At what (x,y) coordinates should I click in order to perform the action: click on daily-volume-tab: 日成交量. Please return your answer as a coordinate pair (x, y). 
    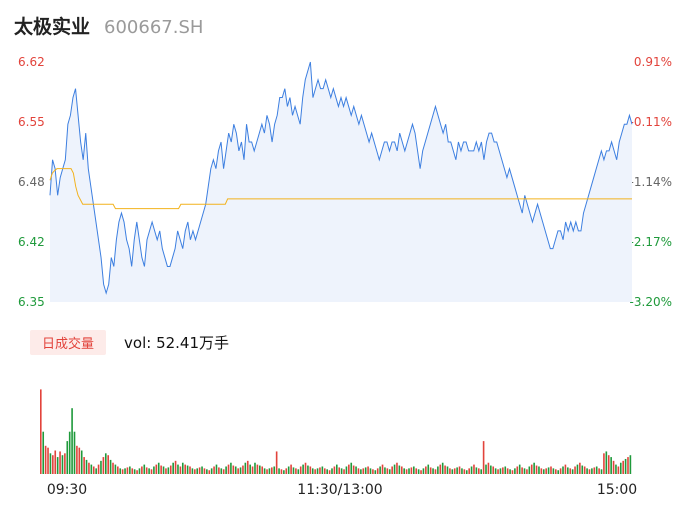
    Looking at the image, I should click on (68, 342).